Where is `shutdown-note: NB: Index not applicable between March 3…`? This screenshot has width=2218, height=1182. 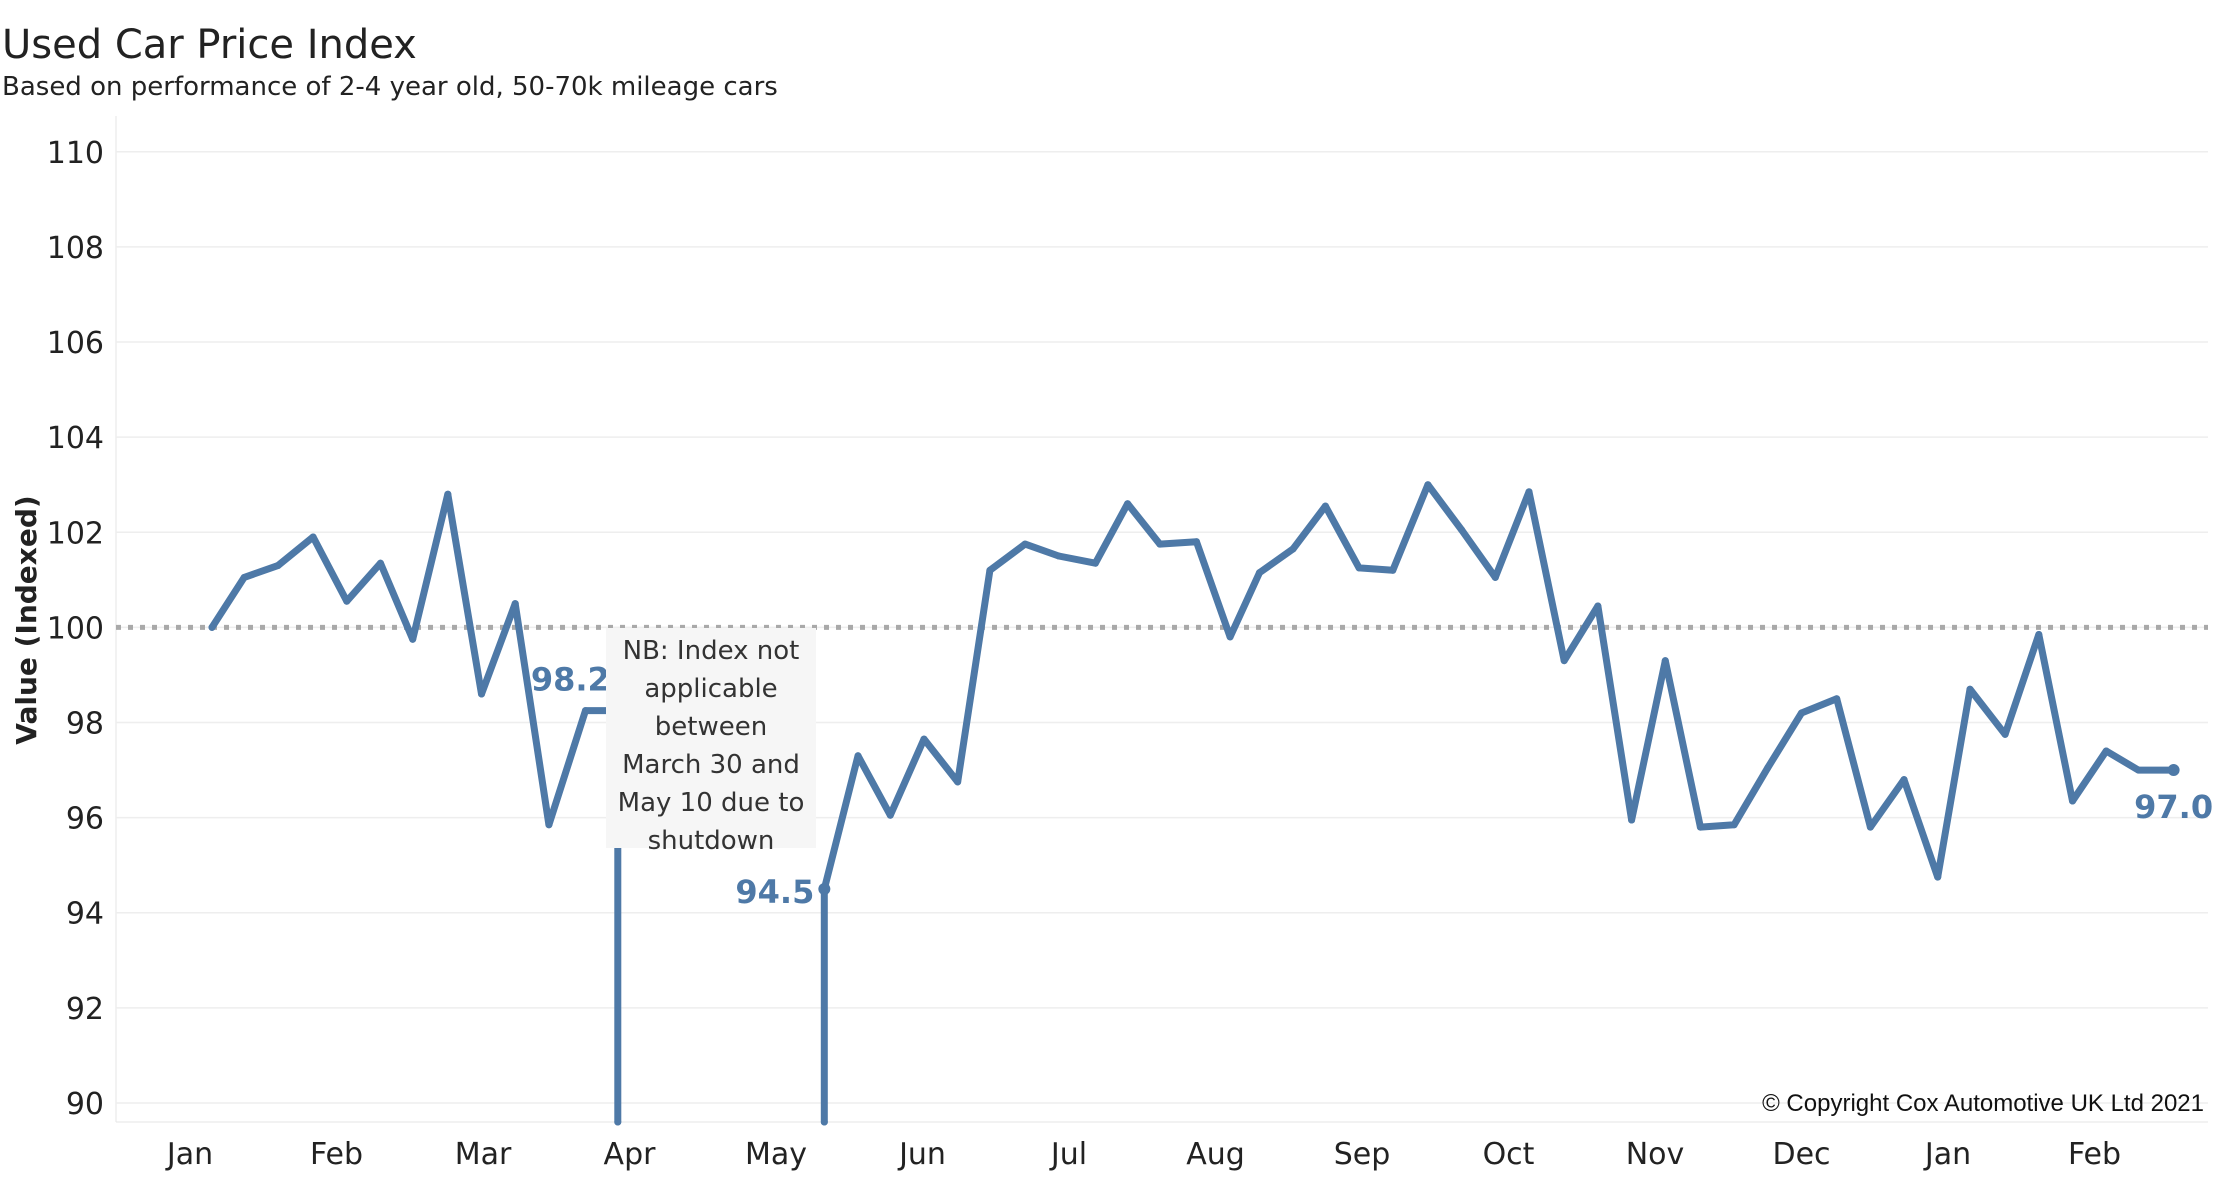 shutdown-note: NB: Index not applicable between March 3… is located at coordinates (711, 742).